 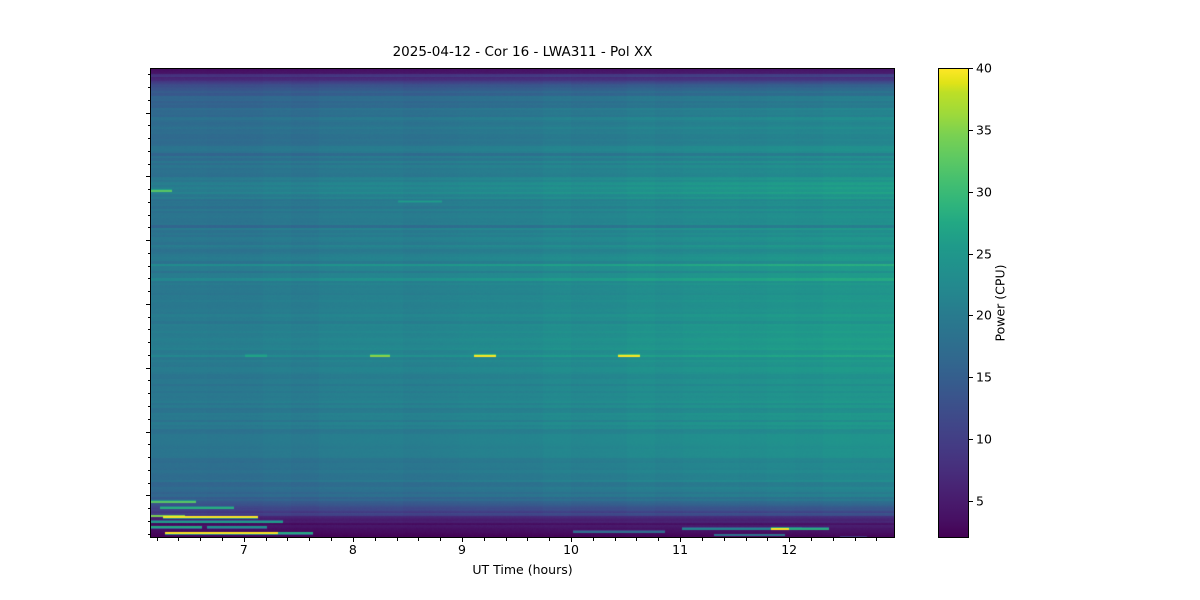 What do you see at coordinates (680, 549) in the screenshot?
I see `x-tick-label: 11` at bounding box center [680, 549].